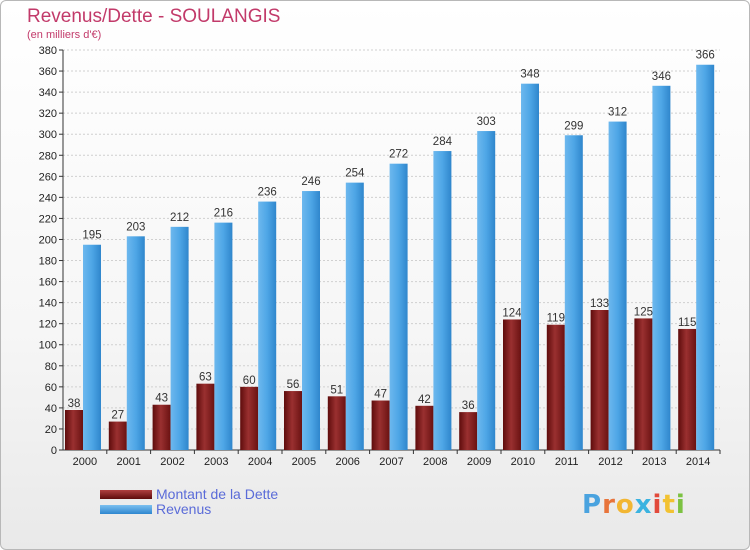 The width and height of the screenshot is (750, 550). I want to click on x-tick-label: 2013, so click(654, 462).